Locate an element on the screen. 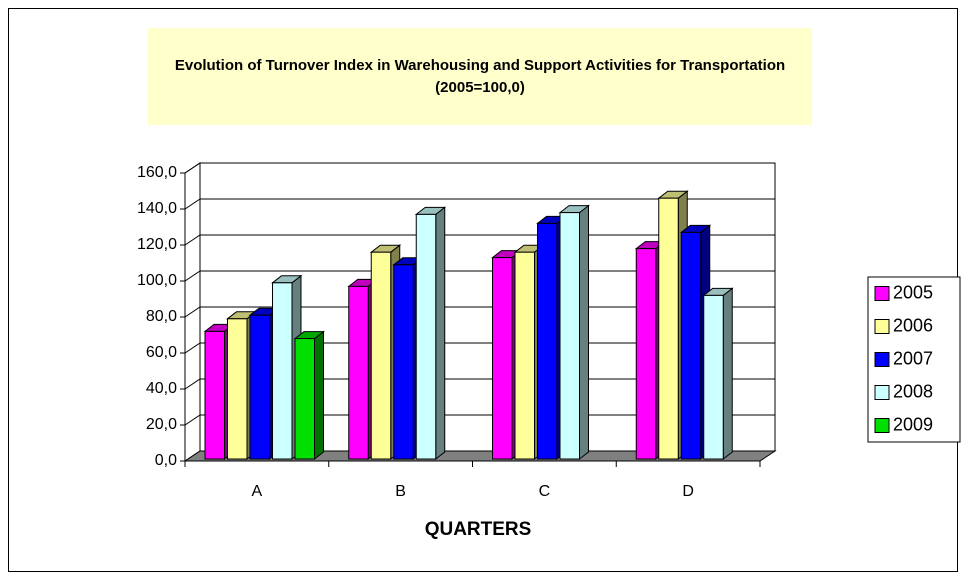 The width and height of the screenshot is (966, 580). x-tick-label: A is located at coordinates (257, 491).